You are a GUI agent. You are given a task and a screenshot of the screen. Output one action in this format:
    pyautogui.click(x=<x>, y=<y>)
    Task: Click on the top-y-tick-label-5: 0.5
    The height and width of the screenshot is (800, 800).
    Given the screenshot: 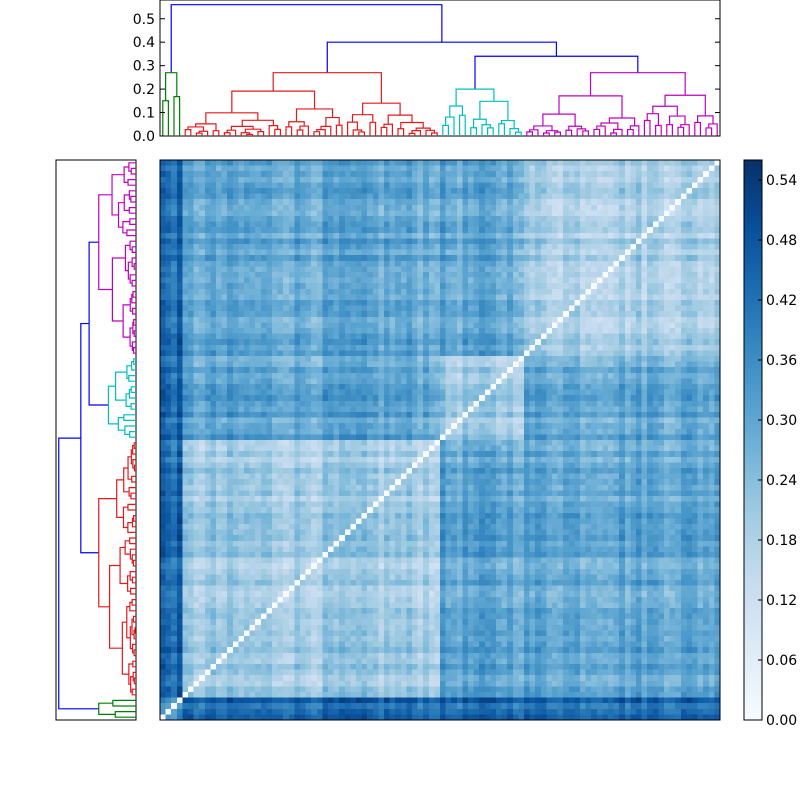 What is the action you would take?
    pyautogui.click(x=144, y=20)
    